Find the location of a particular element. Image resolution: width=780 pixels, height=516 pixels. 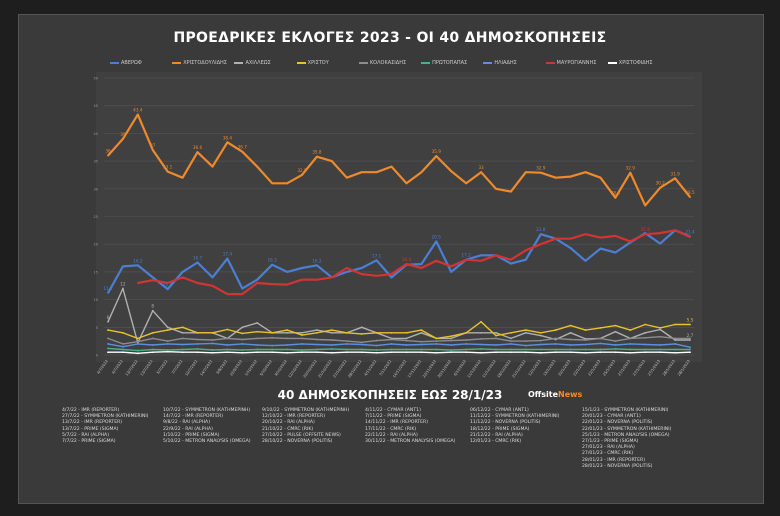

legend-item: ΗΛΙΑΔΗΣ is located at coordinates (500, 63).